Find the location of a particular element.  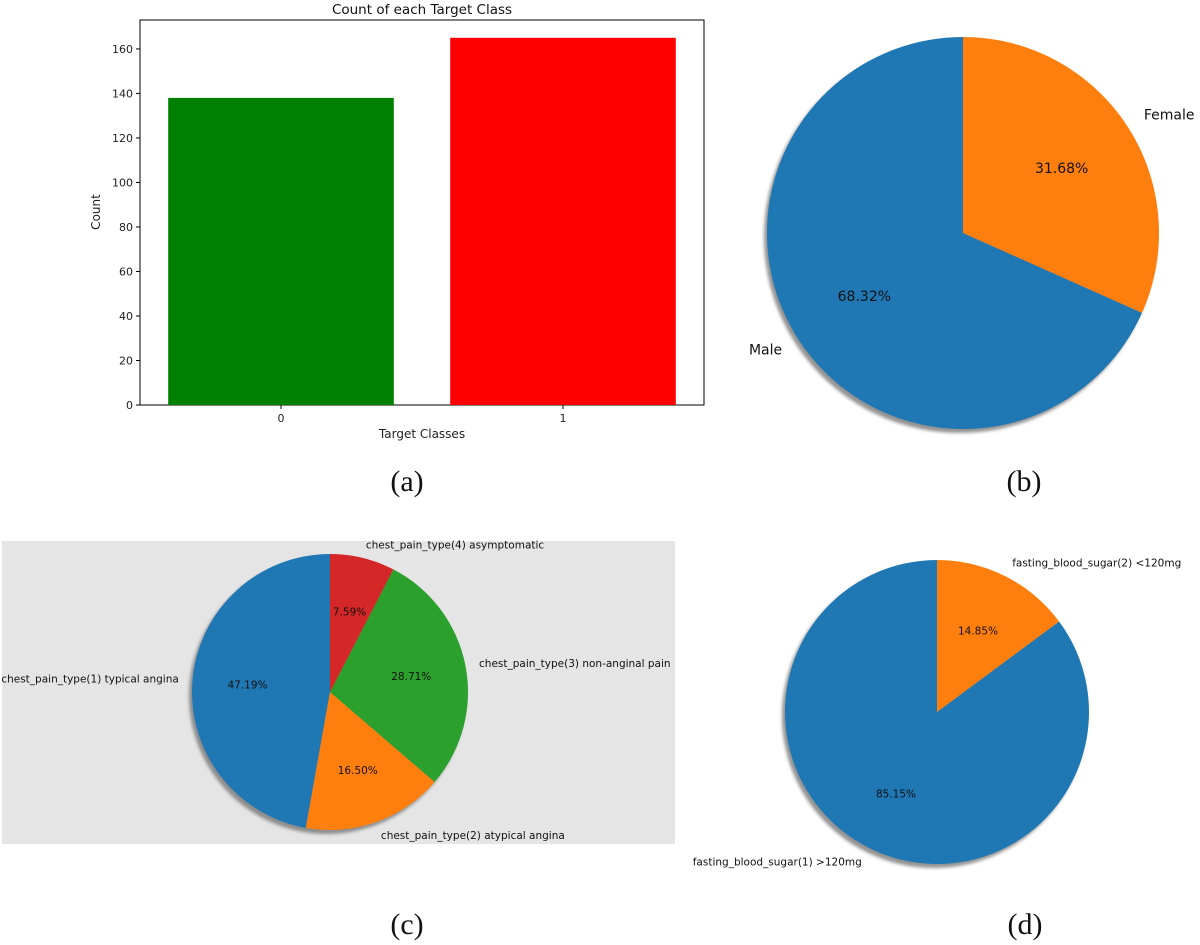

y-tick-label: 80 is located at coordinates (126, 227).